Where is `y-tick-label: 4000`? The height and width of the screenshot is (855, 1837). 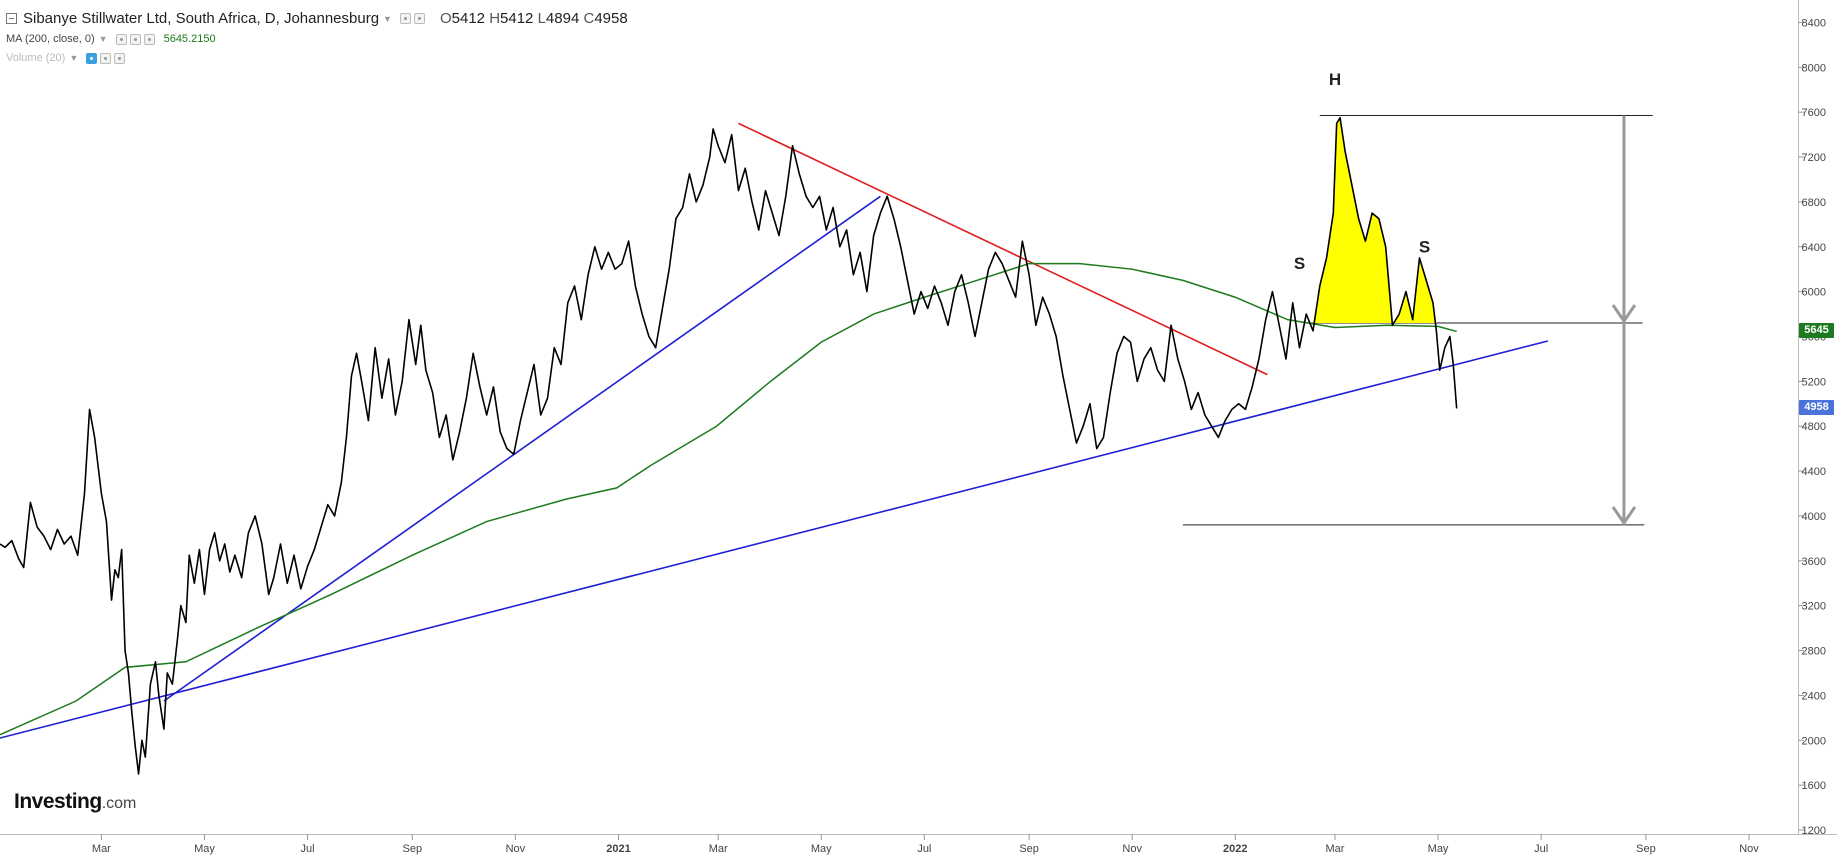 y-tick-label: 4000 is located at coordinates (1814, 517).